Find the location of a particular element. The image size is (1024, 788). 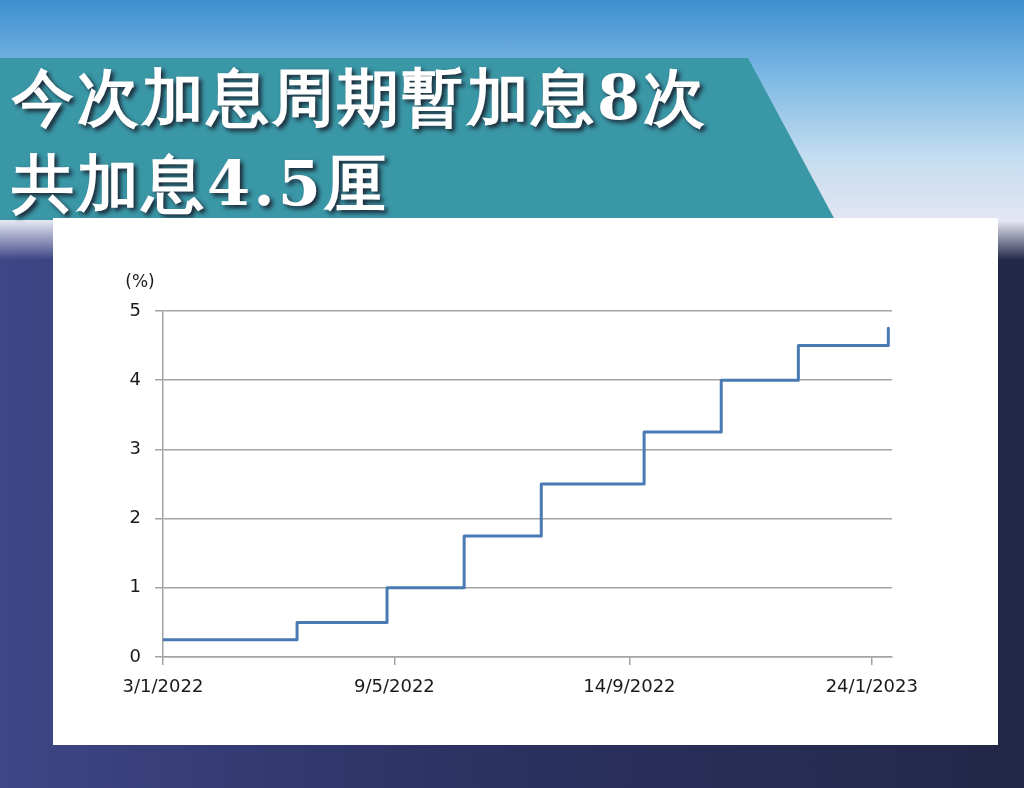

x-tick-label: 24/1/2023 is located at coordinates (871, 686).